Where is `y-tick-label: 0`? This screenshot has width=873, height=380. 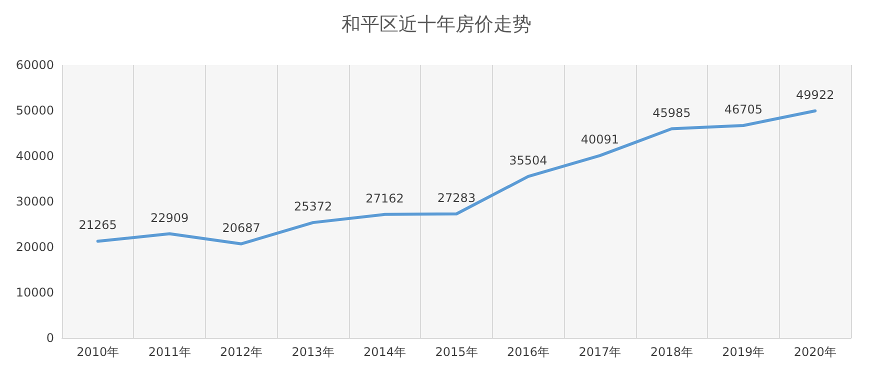
y-tick-label: 0 is located at coordinates (50, 338).